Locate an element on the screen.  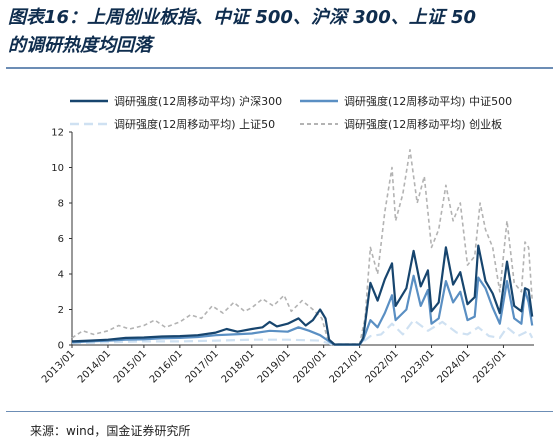
x-tick-label: 2016/01 is located at coordinates (166, 366).